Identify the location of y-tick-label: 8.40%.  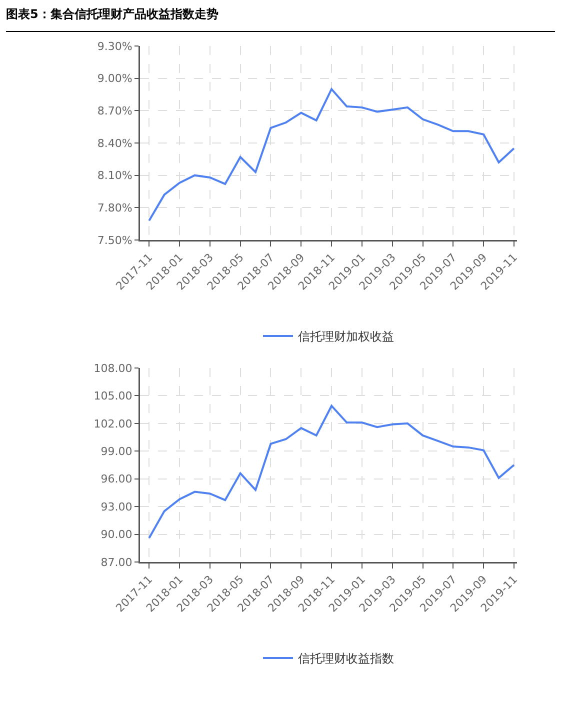
(114, 143).